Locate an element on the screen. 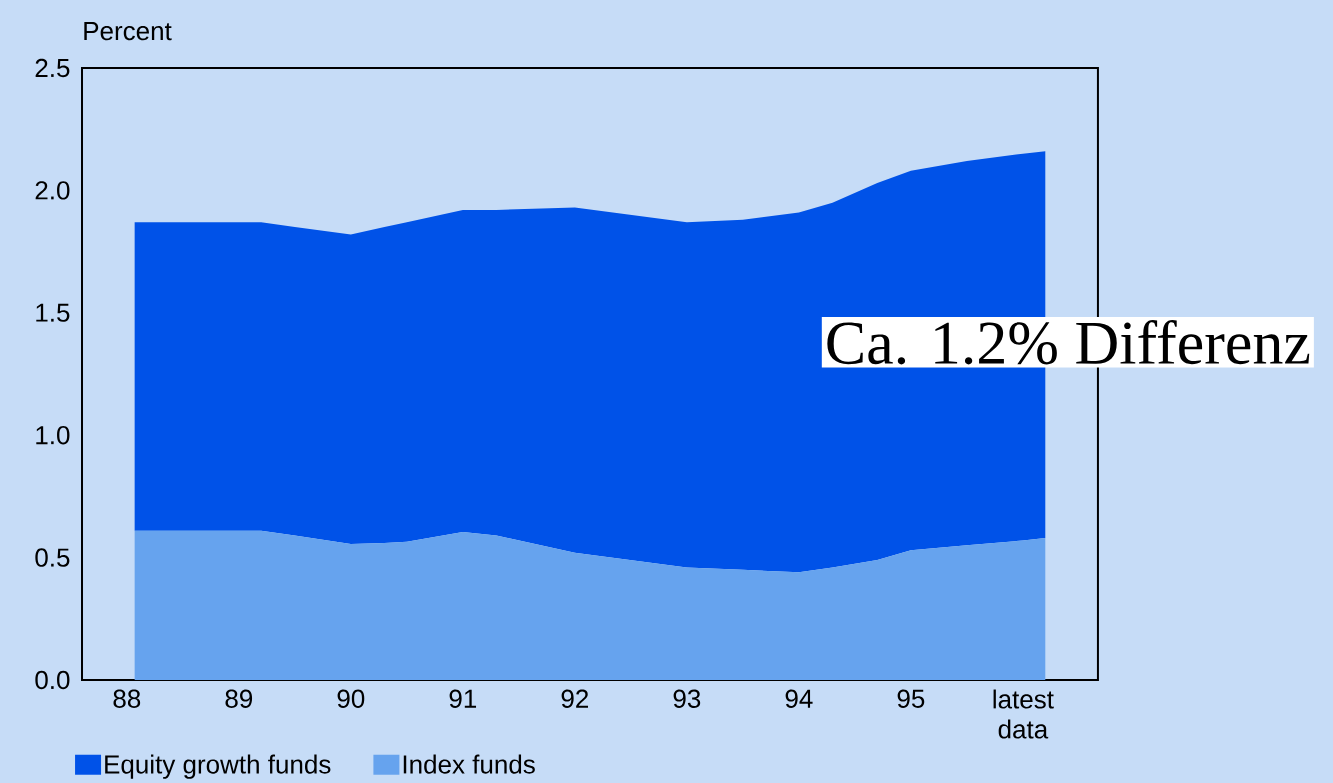 The height and width of the screenshot is (783, 1333). y-tick-label: 0.5 is located at coordinates (52, 557).